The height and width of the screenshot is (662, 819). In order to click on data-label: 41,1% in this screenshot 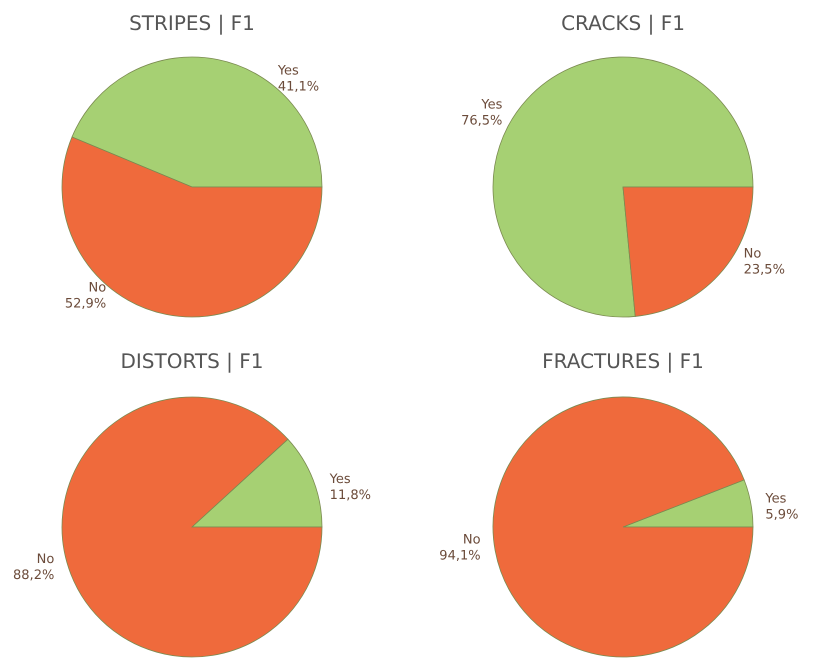, I will do `click(299, 87)`.